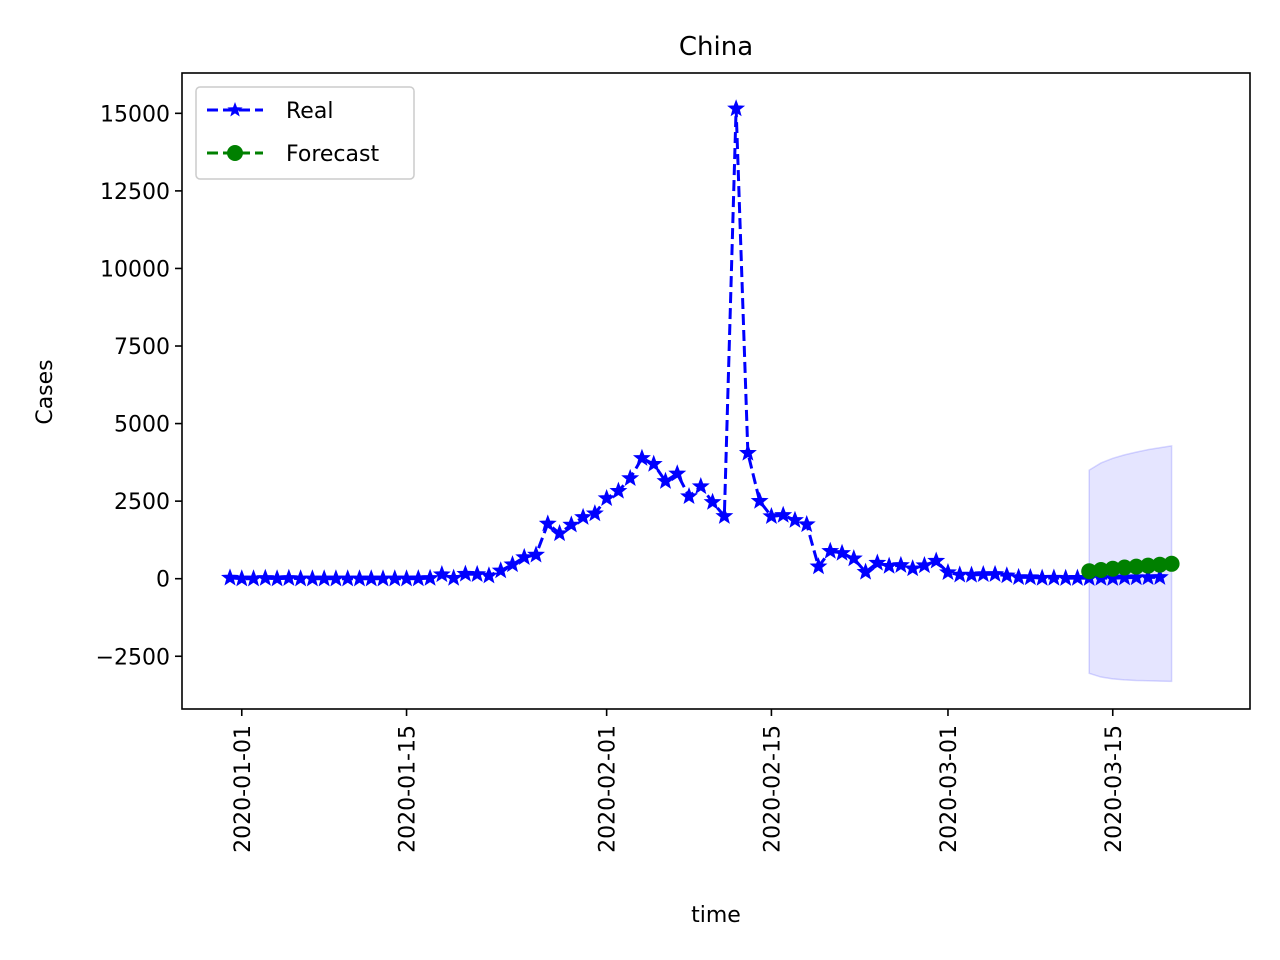 Image resolution: width=1280 pixels, height=960 pixels. What do you see at coordinates (1114, 789) in the screenshot?
I see `x-tick-label: 2020-03-15` at bounding box center [1114, 789].